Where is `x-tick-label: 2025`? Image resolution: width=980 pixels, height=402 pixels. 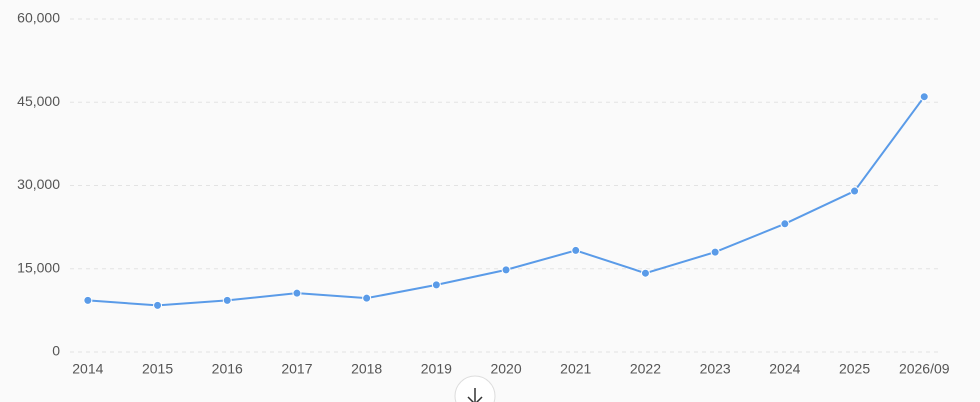 x-tick-label: 2025 is located at coordinates (854, 369).